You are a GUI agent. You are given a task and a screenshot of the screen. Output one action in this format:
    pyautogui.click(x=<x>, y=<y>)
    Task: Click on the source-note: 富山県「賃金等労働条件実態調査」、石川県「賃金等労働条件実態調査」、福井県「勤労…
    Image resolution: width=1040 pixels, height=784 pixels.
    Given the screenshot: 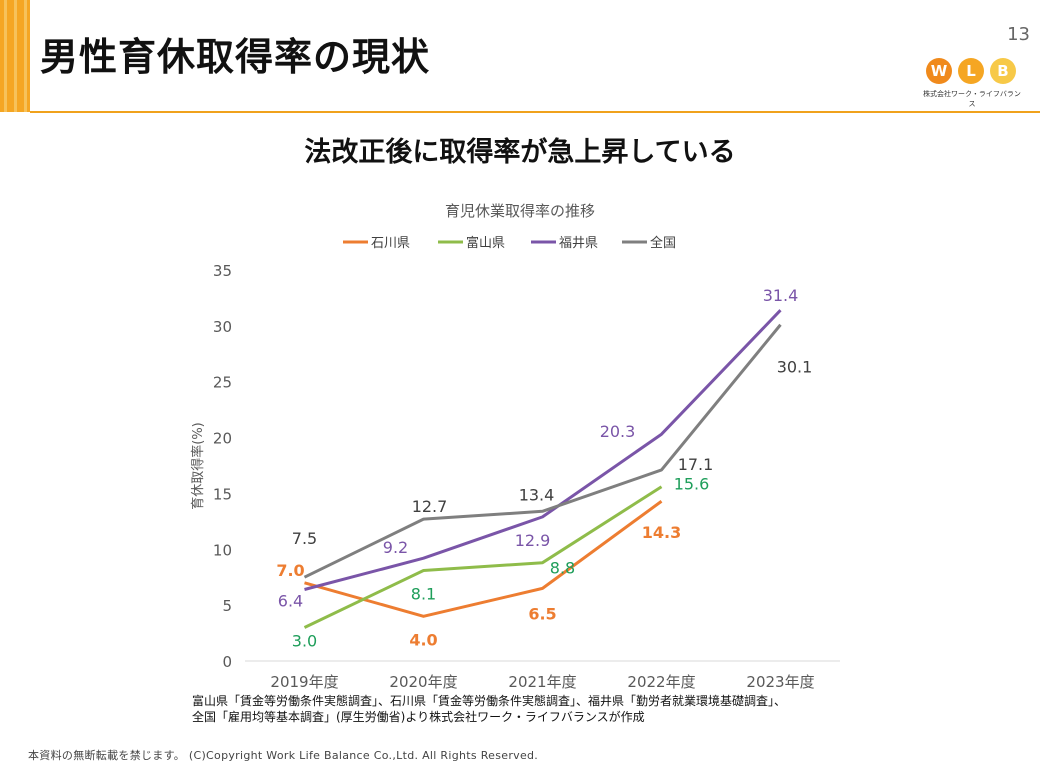 What is the action you would take?
    pyautogui.click(x=489, y=709)
    